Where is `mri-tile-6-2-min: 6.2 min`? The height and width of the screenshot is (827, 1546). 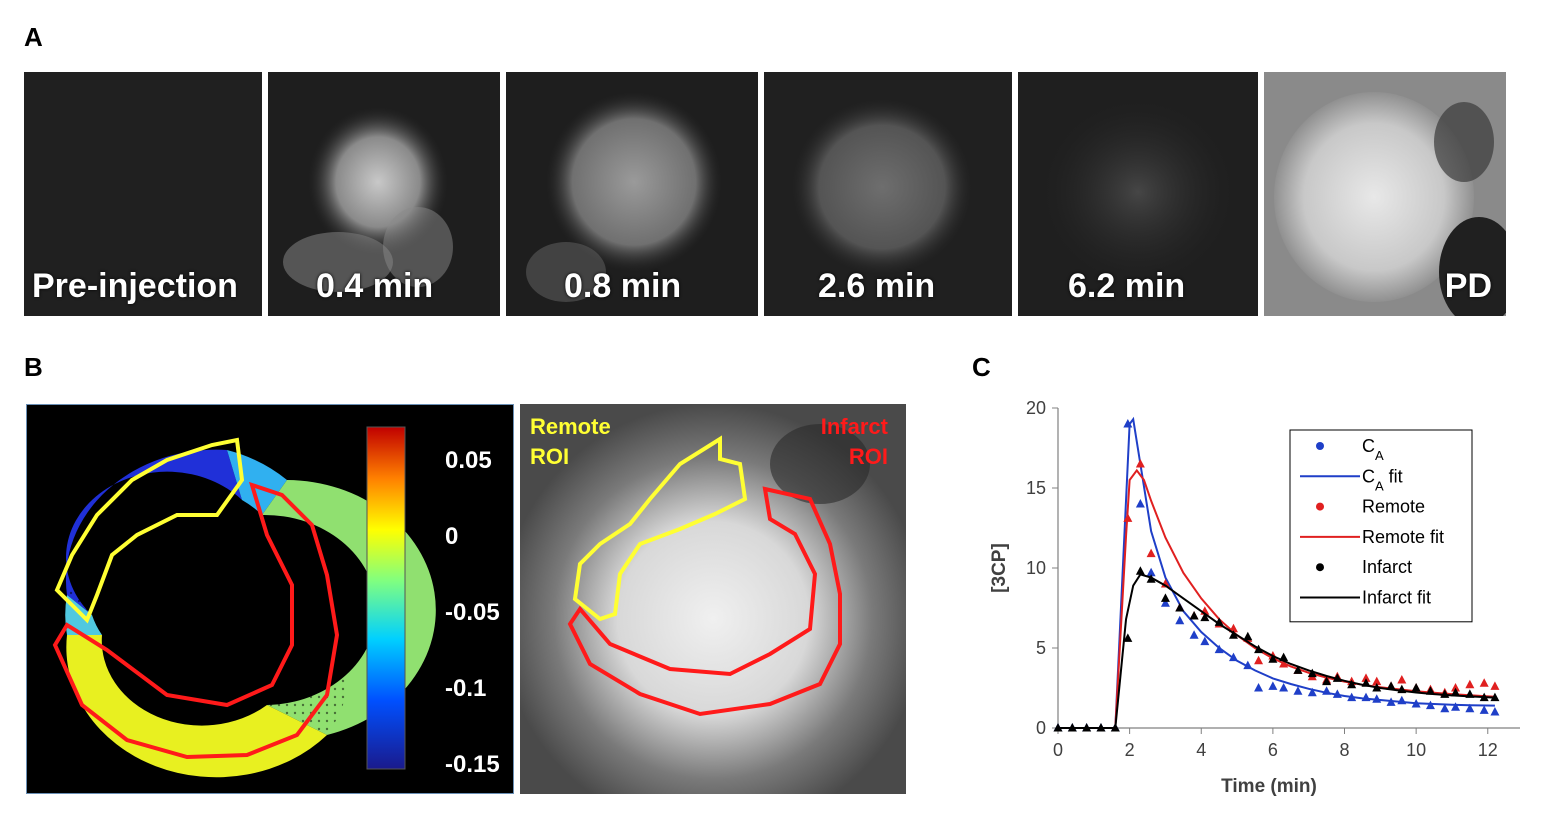 mri-tile-6-2-min: 6.2 min is located at coordinates (1138, 194).